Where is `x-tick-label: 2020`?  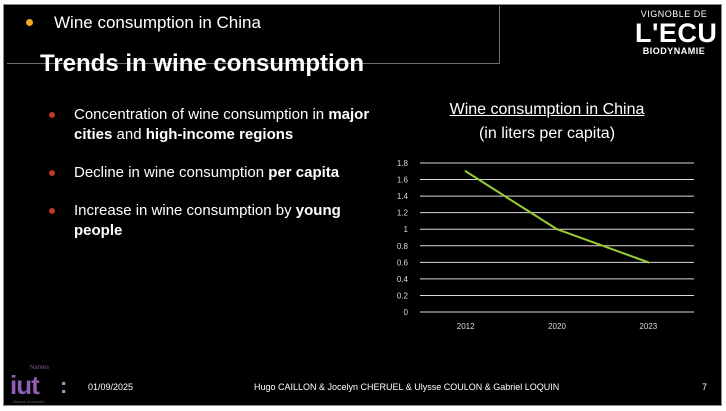
x-tick-label: 2020 is located at coordinates (557, 326).